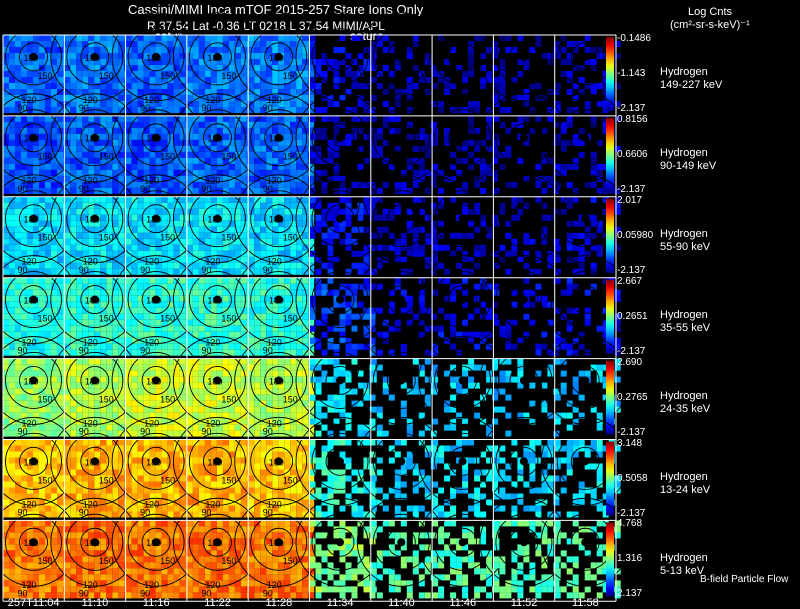  Describe the element at coordinates (401, 299) in the screenshot. I see `contour-center` at that location.